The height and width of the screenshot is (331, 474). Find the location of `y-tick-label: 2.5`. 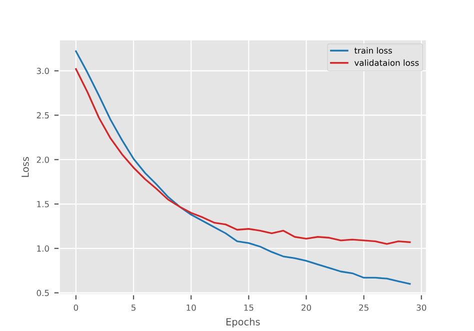

y-tick-label: 2.5 is located at coordinates (42, 115).